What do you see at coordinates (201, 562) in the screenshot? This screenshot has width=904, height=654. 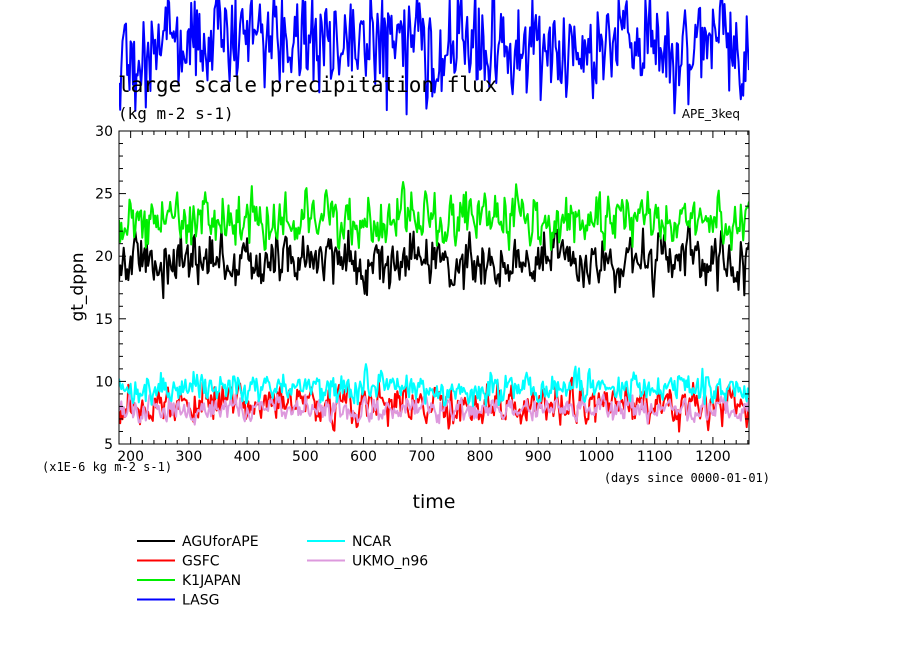 I see `legend-label-gsfc: GSFC` at bounding box center [201, 562].